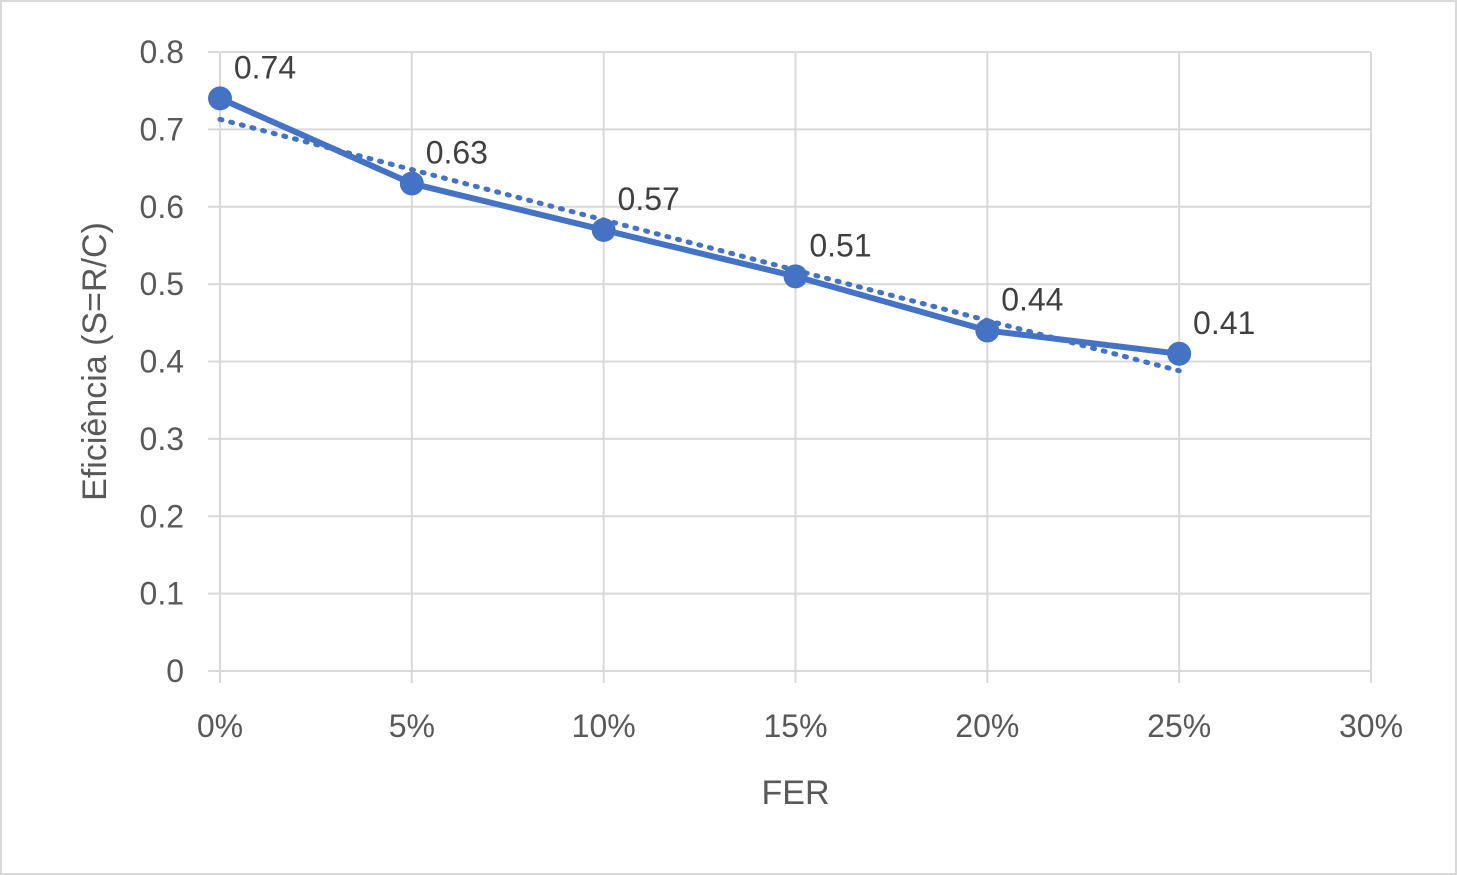 The height and width of the screenshot is (875, 1457). What do you see at coordinates (95, 361) in the screenshot?
I see `y-axis-title: Eficiência (S=R/C)` at bounding box center [95, 361].